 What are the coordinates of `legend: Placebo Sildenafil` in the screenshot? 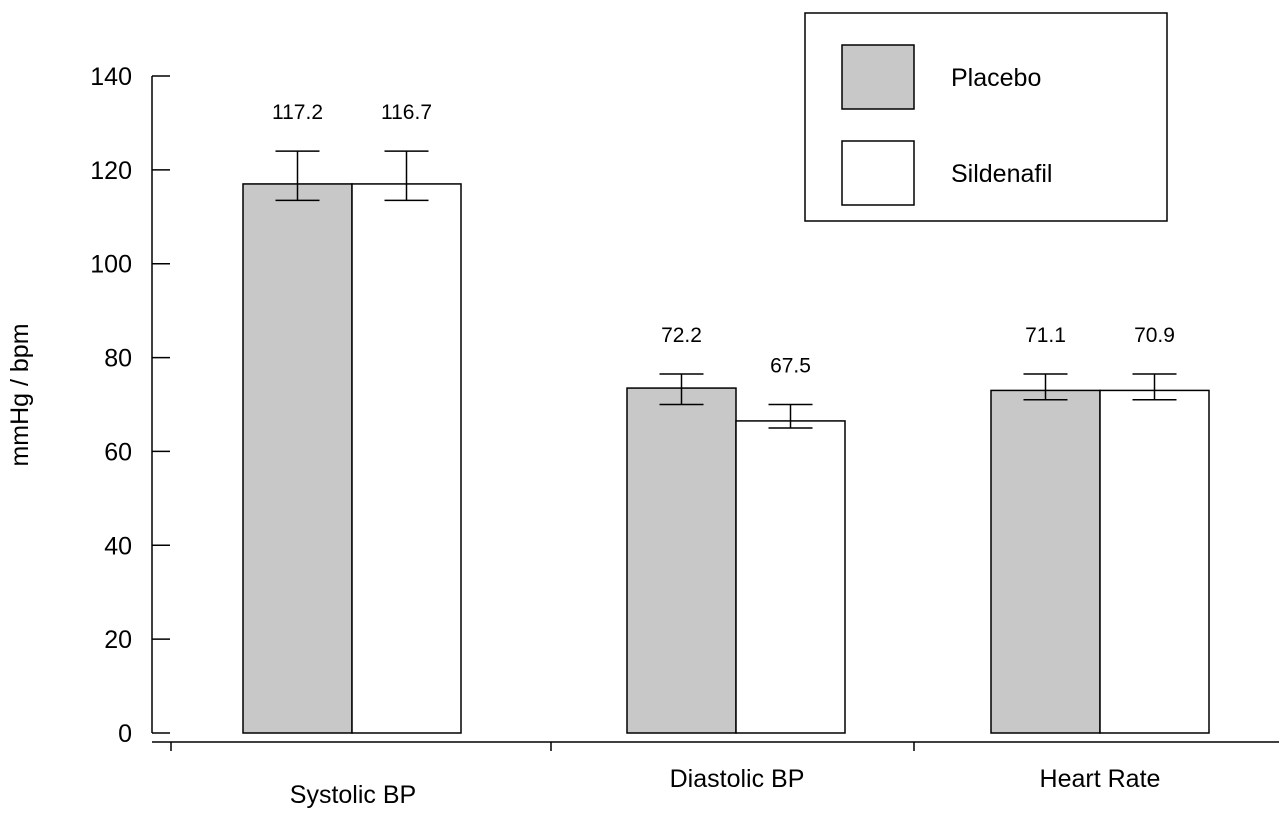 It's located at (986, 117).